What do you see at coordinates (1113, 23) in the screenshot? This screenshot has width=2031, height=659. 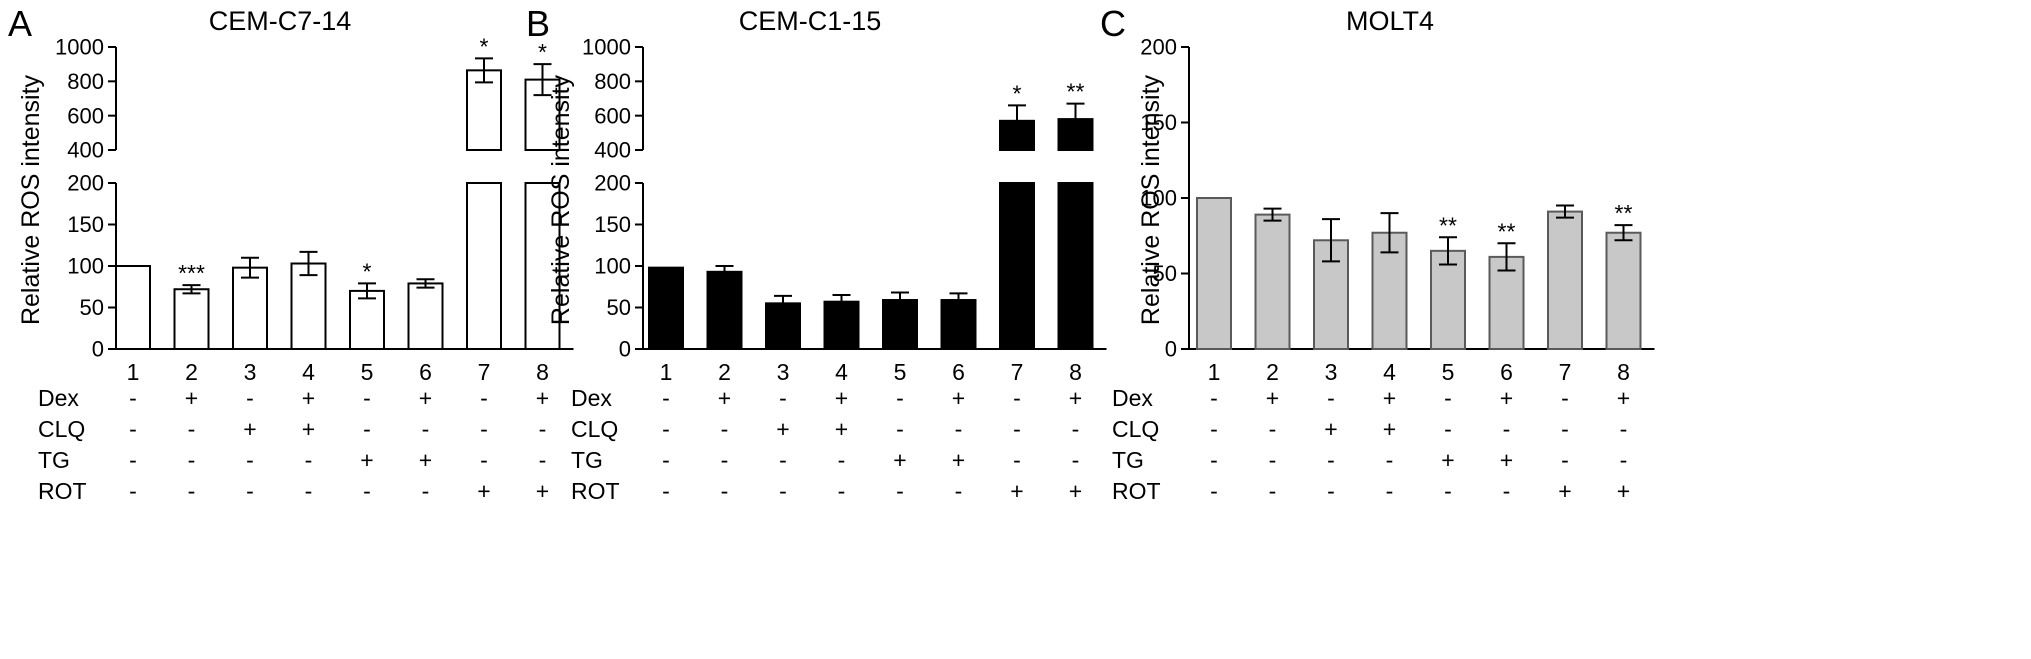 I see `panel-letter: C` at bounding box center [1113, 23].